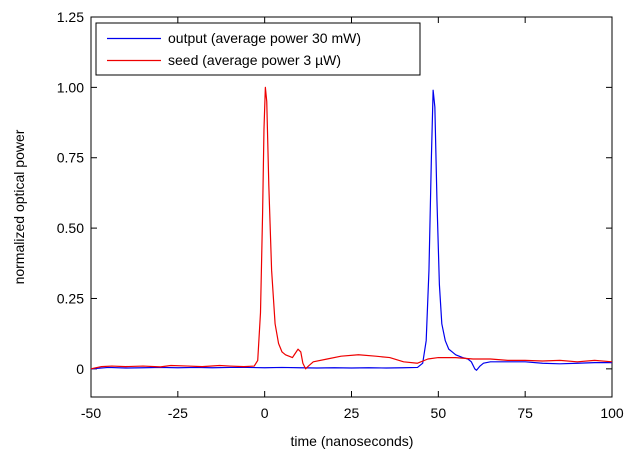  What do you see at coordinates (70, 298) in the screenshot?
I see `y-tick-label: 0.25` at bounding box center [70, 298].